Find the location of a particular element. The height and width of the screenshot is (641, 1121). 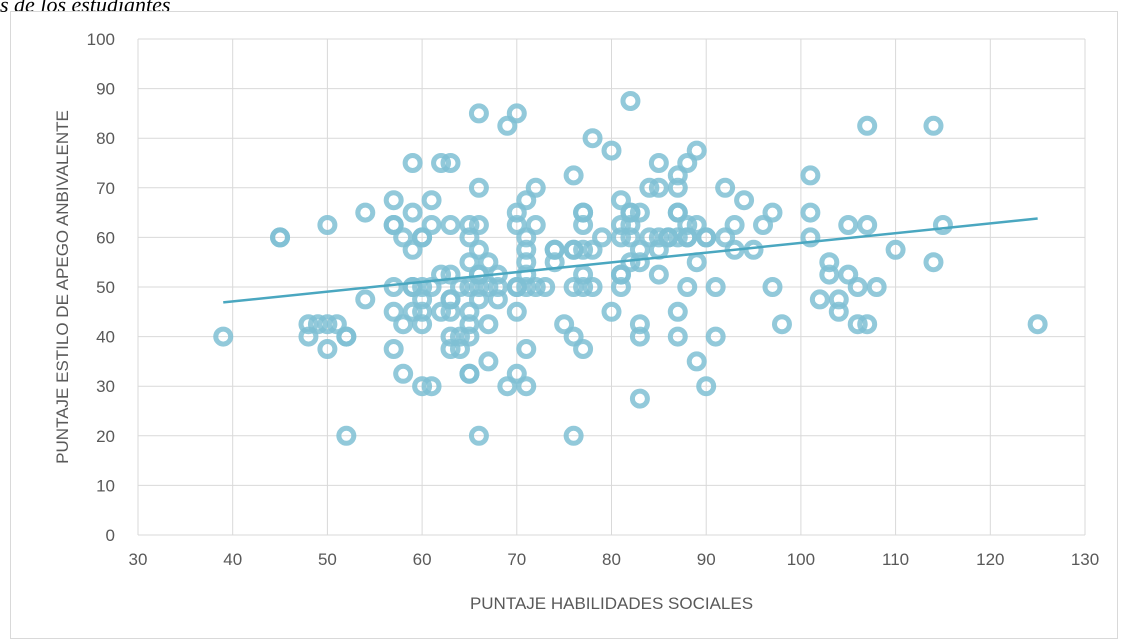

x-tick-label: 40 is located at coordinates (232, 559).